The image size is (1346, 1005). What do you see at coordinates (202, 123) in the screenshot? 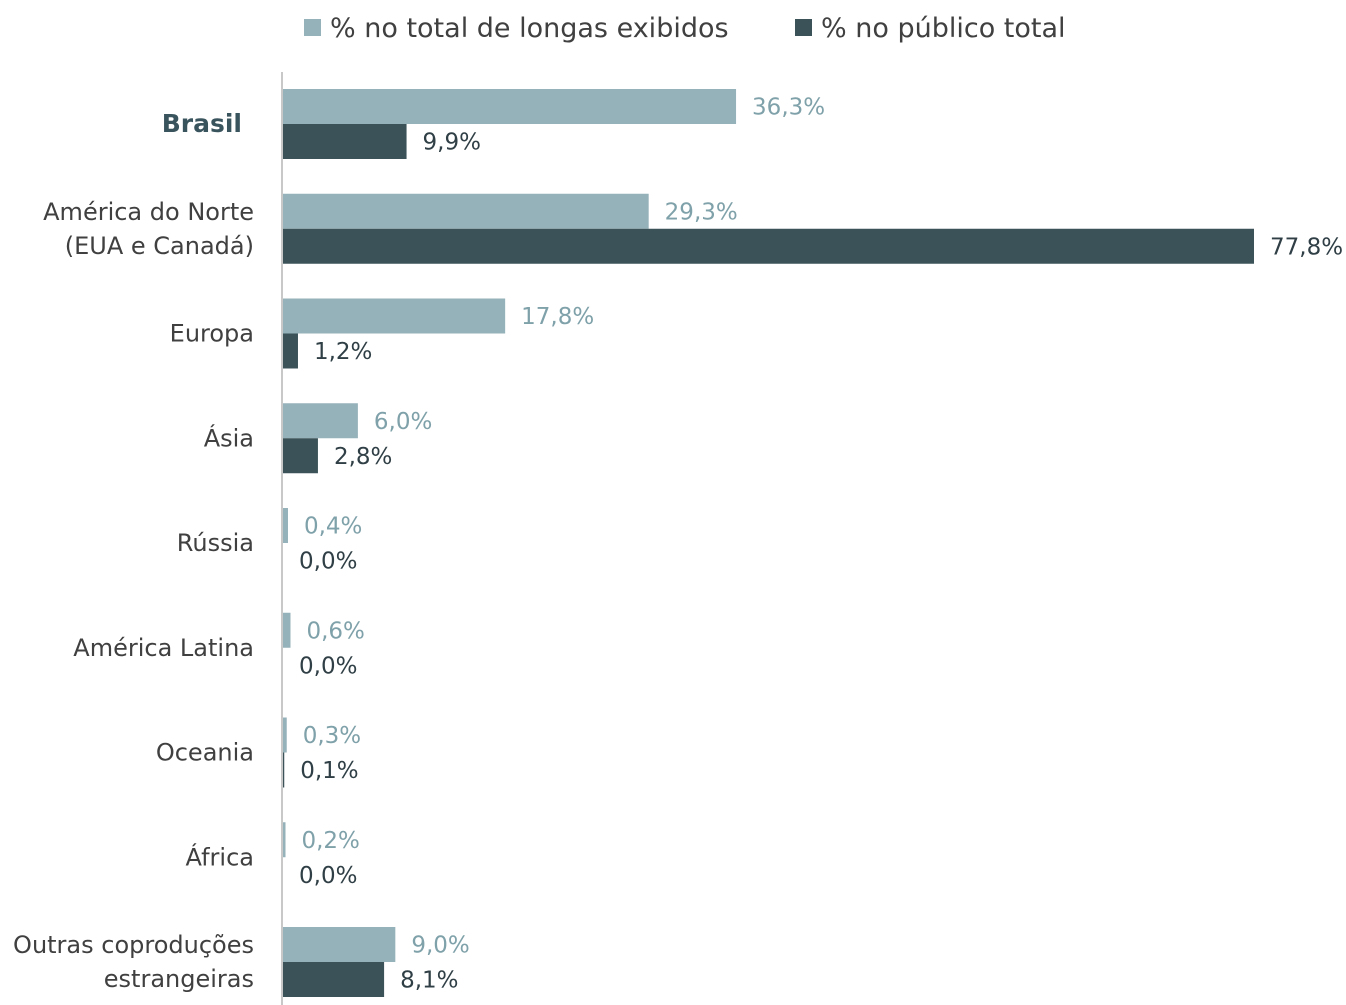
I see `category-label-0: Brasil` at bounding box center [202, 123].